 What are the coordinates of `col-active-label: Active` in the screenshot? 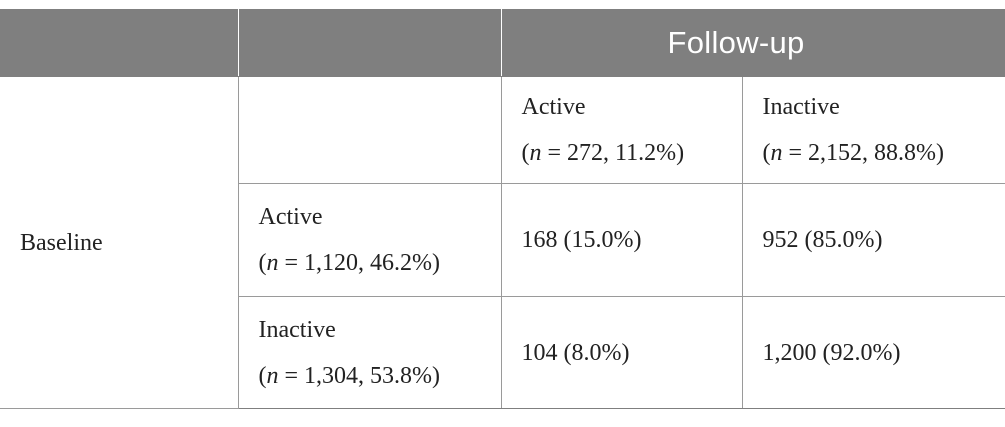 It's located at (553, 107).